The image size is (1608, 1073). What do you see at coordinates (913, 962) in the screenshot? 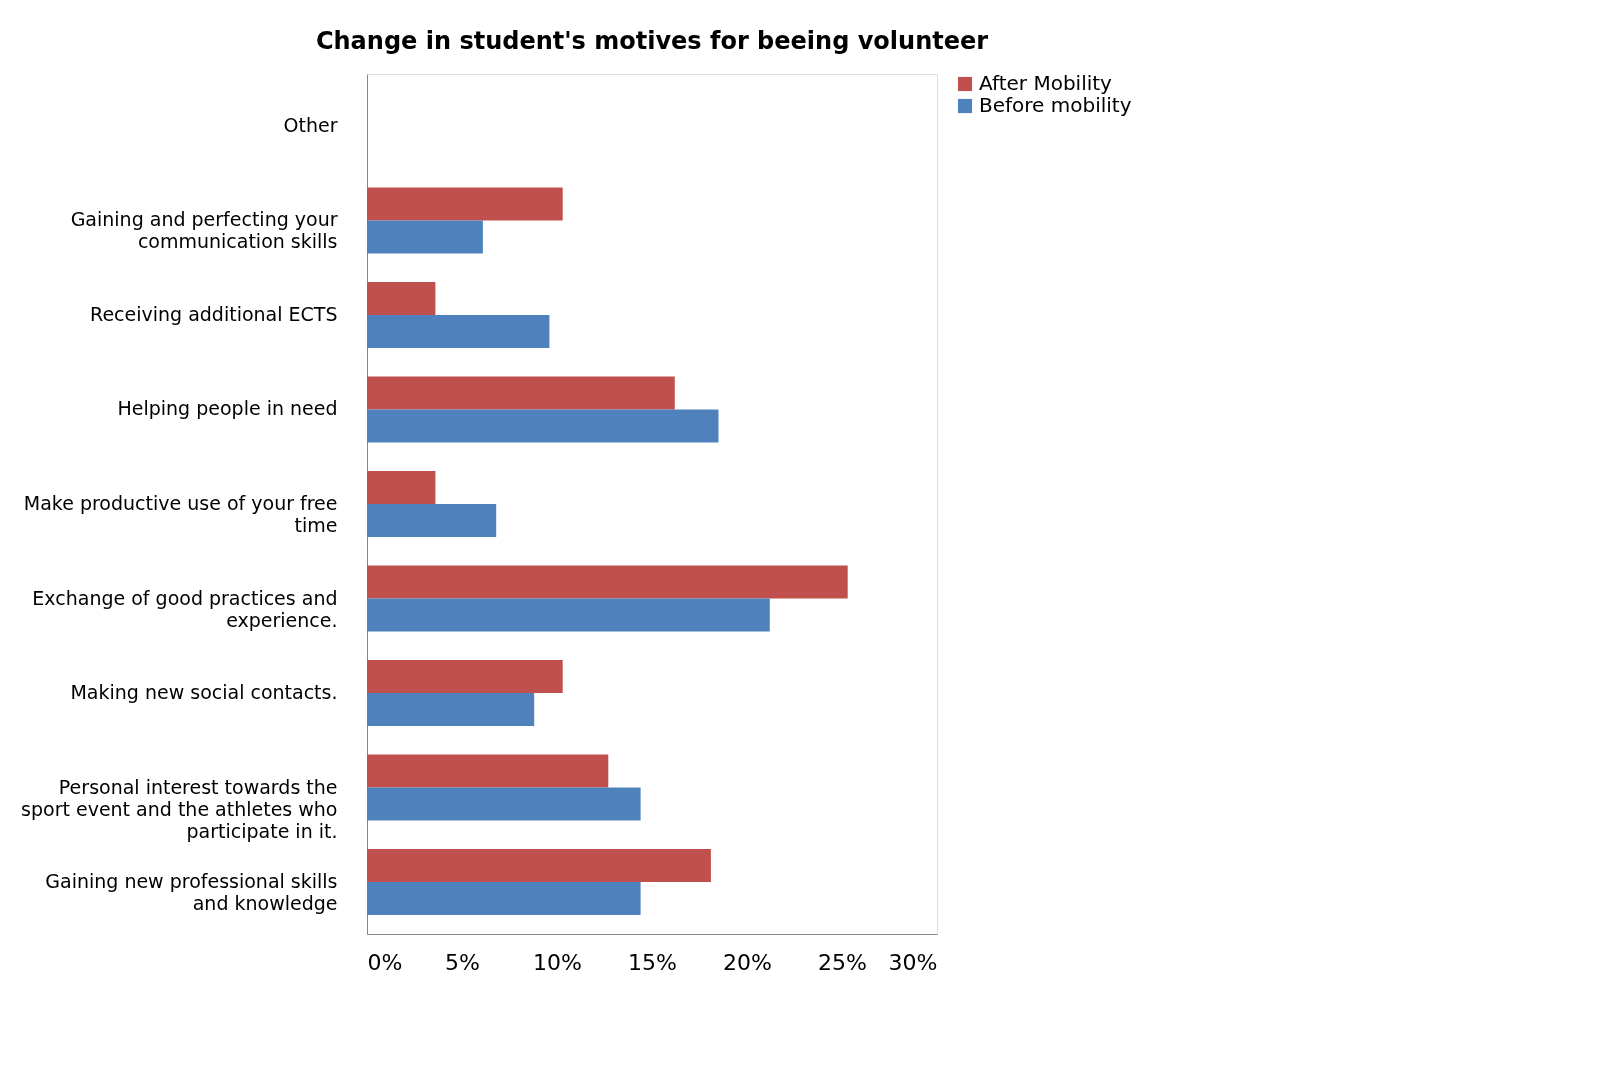
I see `x-tick-label: 30%` at bounding box center [913, 962].